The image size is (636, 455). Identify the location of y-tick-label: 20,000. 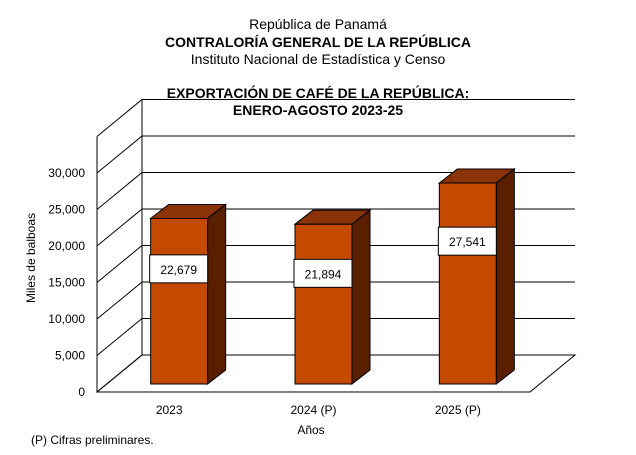
(66, 246).